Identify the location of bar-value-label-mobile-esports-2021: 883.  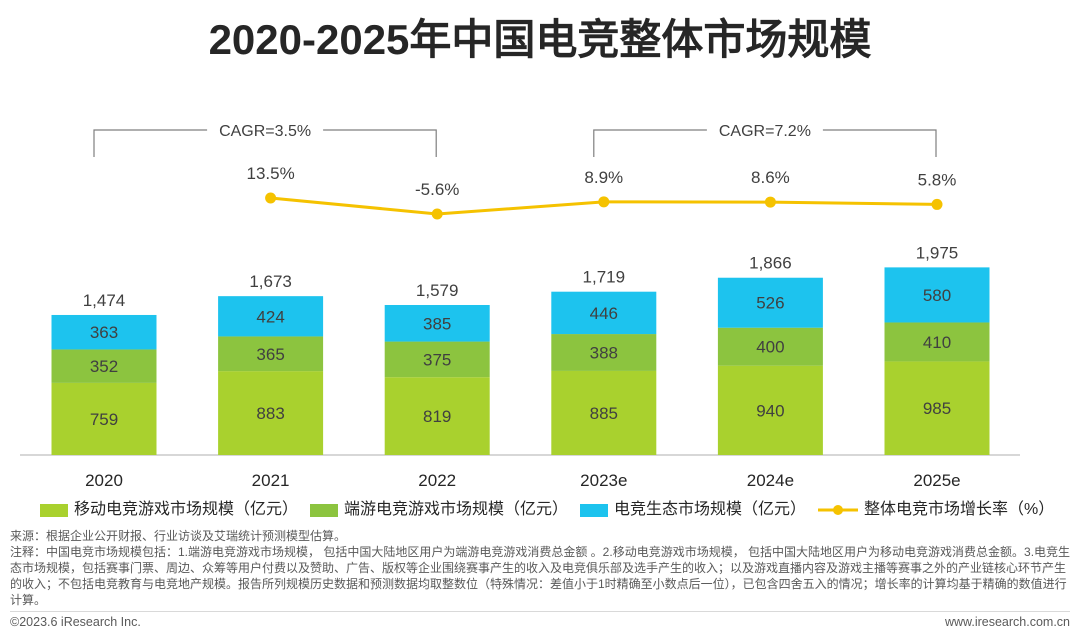
(270, 413).